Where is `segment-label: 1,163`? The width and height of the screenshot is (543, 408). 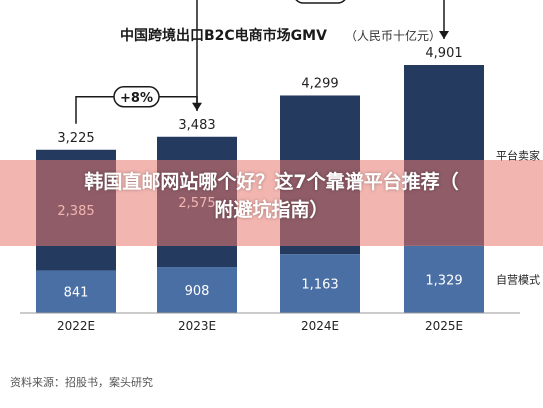 segment-label: 1,163 is located at coordinates (319, 285).